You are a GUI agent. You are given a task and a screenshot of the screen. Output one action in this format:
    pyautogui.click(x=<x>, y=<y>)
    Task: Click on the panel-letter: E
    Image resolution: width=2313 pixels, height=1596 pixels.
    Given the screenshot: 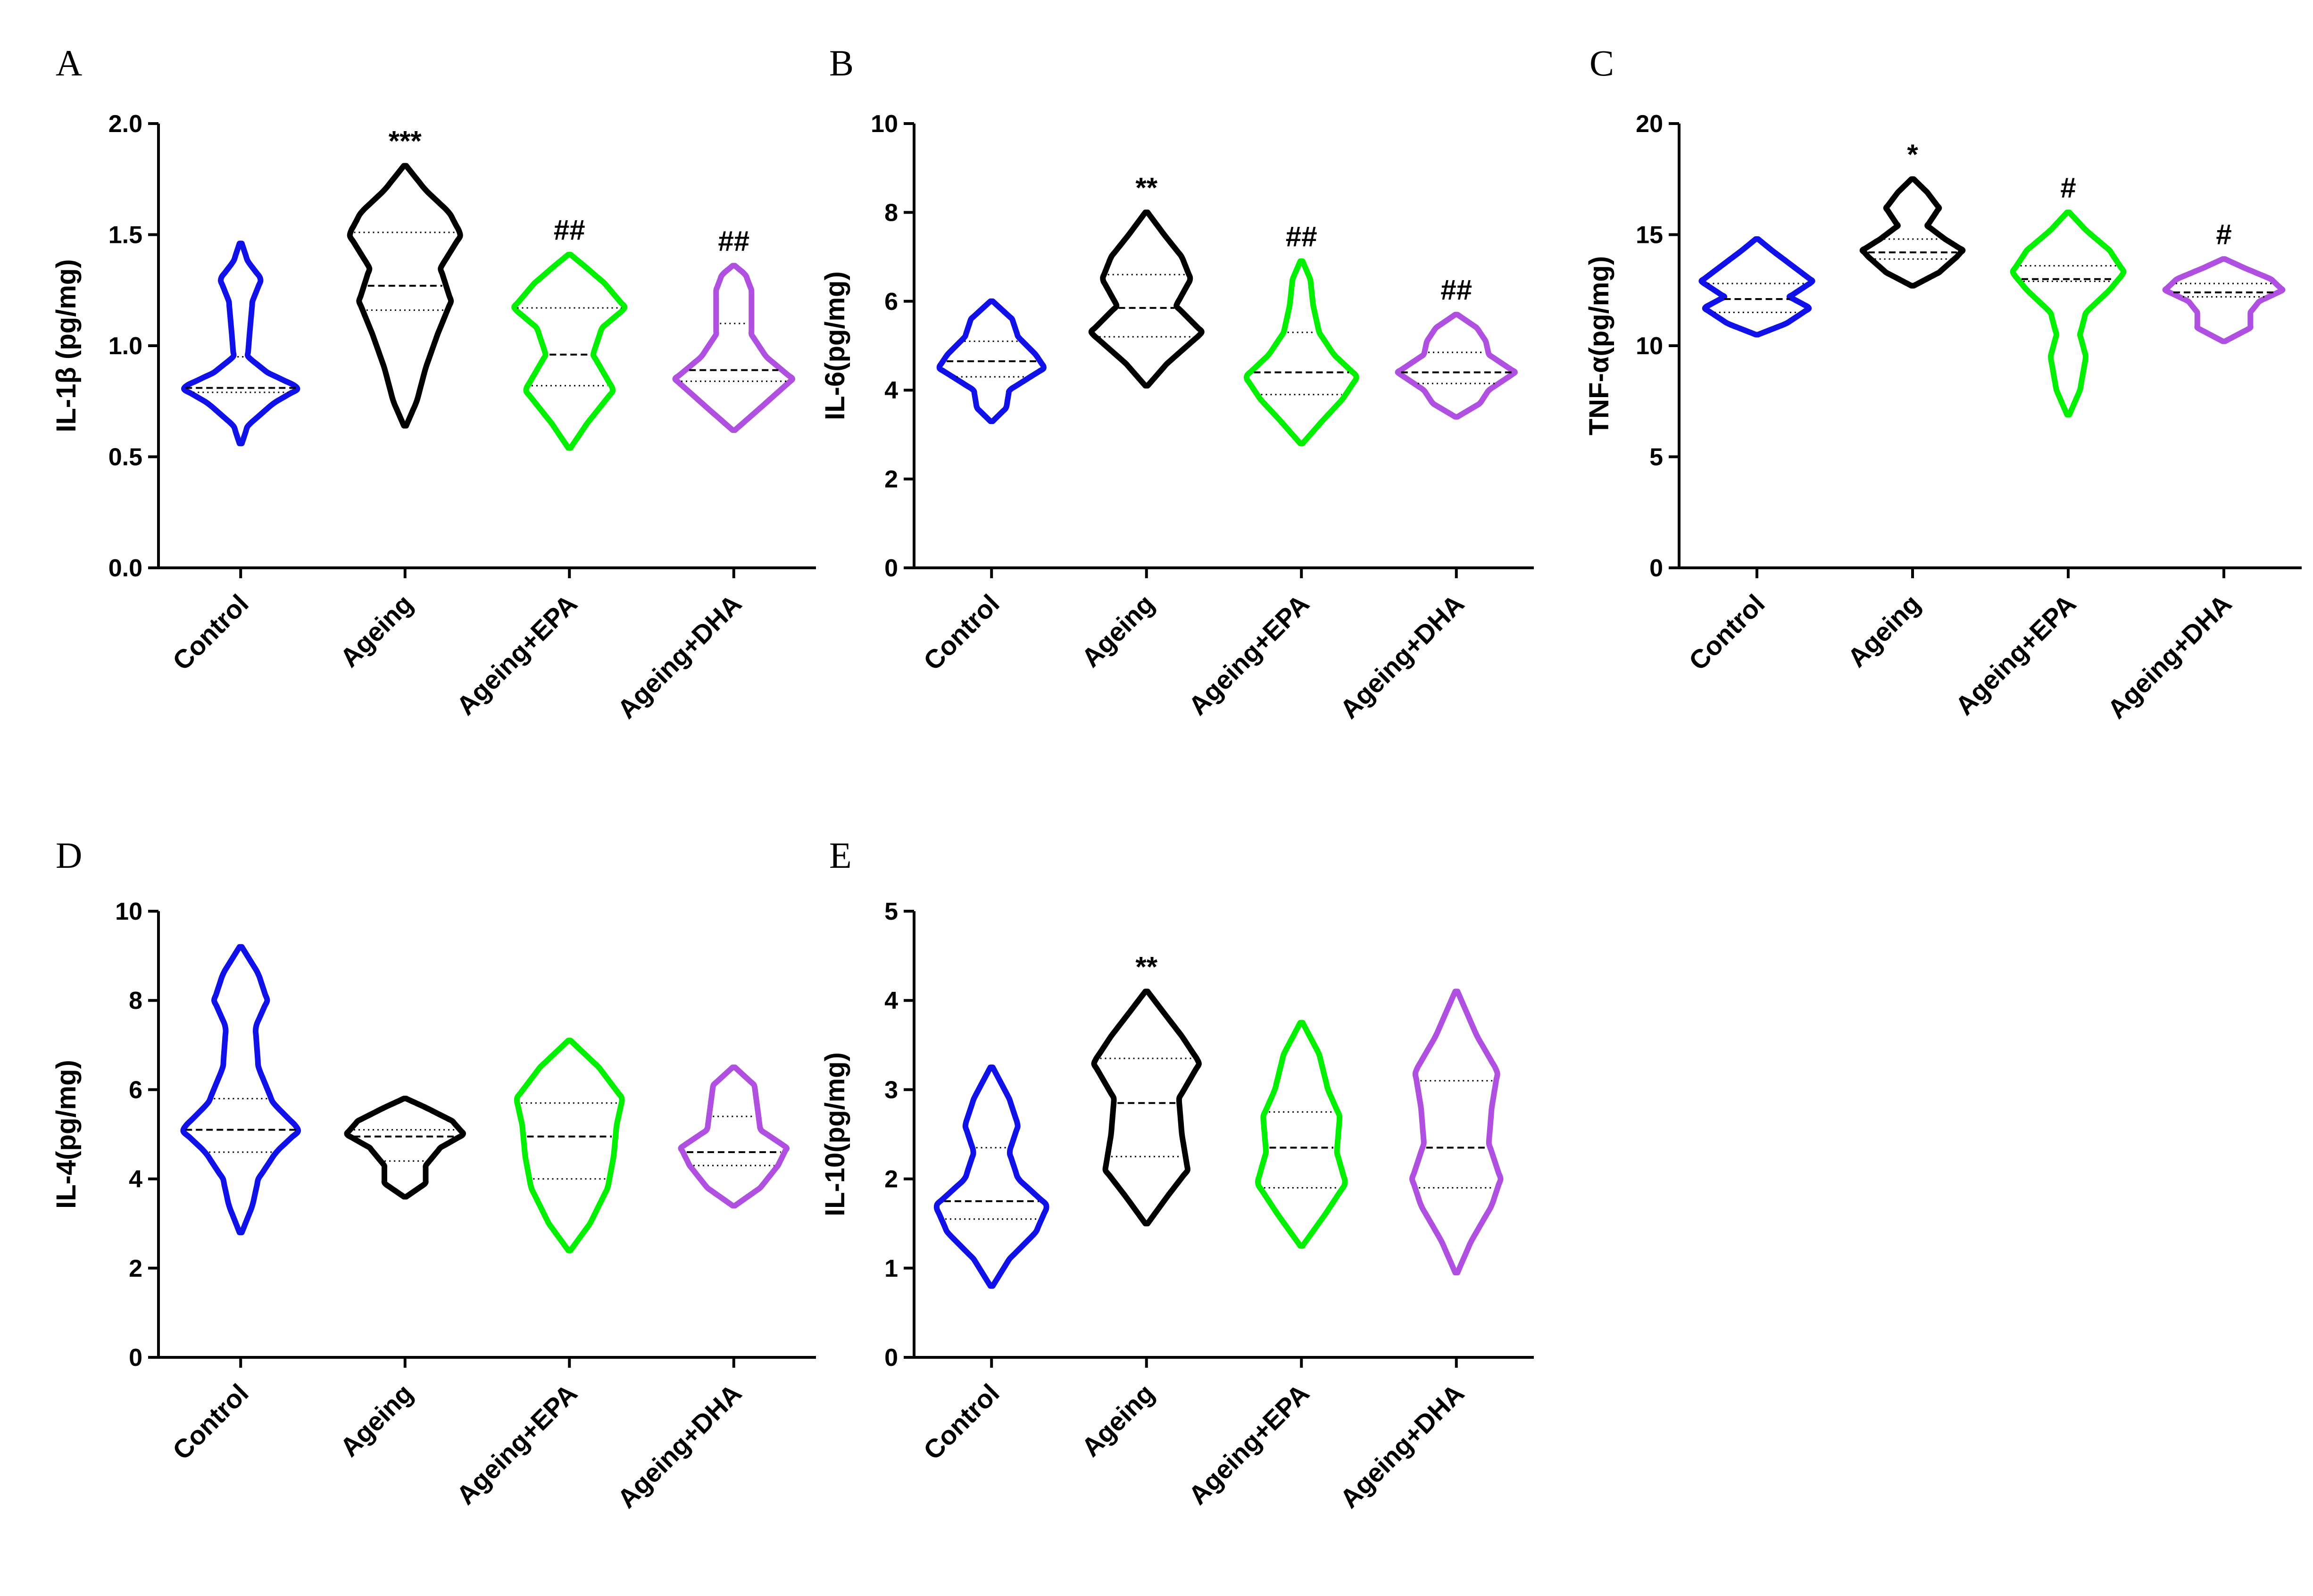 What is the action you would take?
    pyautogui.click(x=840, y=856)
    